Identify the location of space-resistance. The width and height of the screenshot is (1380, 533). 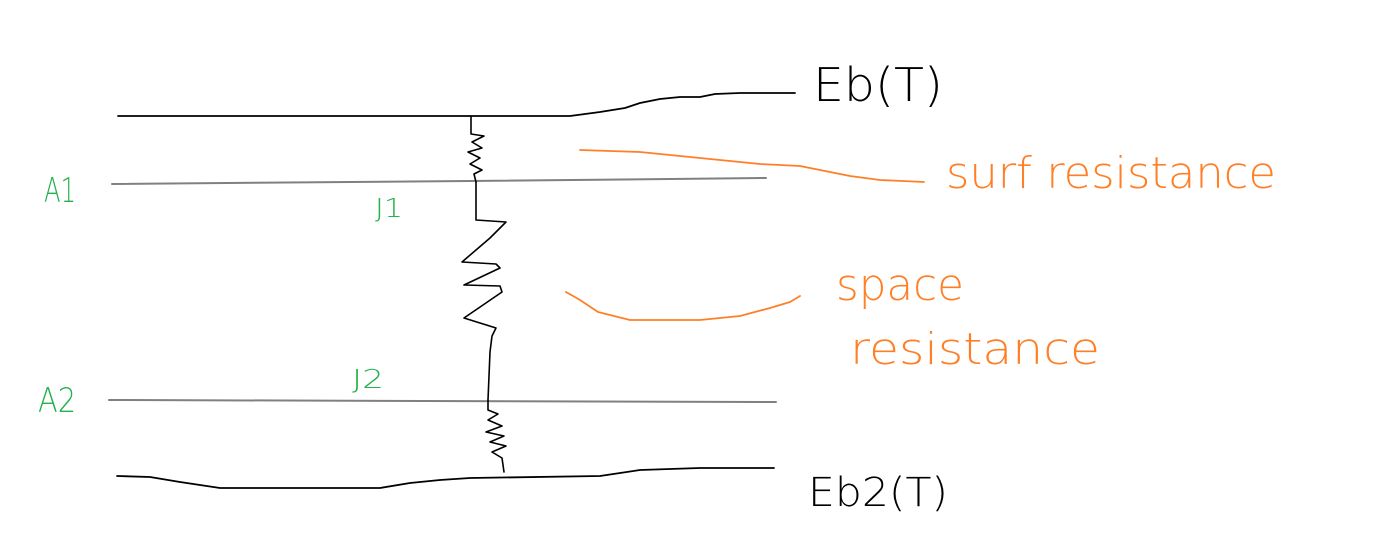
(484, 291).